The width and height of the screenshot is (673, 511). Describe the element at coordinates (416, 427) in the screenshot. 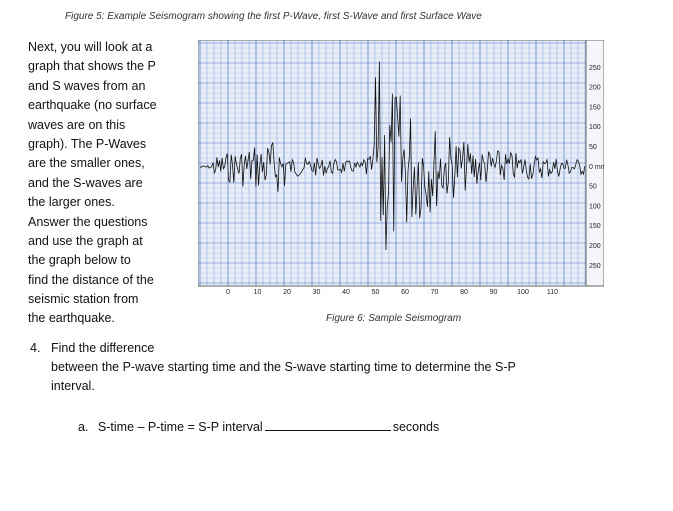

I see `item-unit: seconds` at that location.